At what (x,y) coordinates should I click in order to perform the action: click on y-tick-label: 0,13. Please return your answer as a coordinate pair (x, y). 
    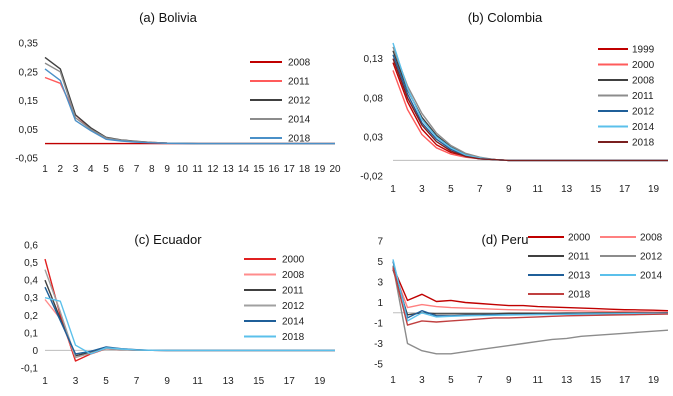
    Looking at the image, I should click on (374, 59).